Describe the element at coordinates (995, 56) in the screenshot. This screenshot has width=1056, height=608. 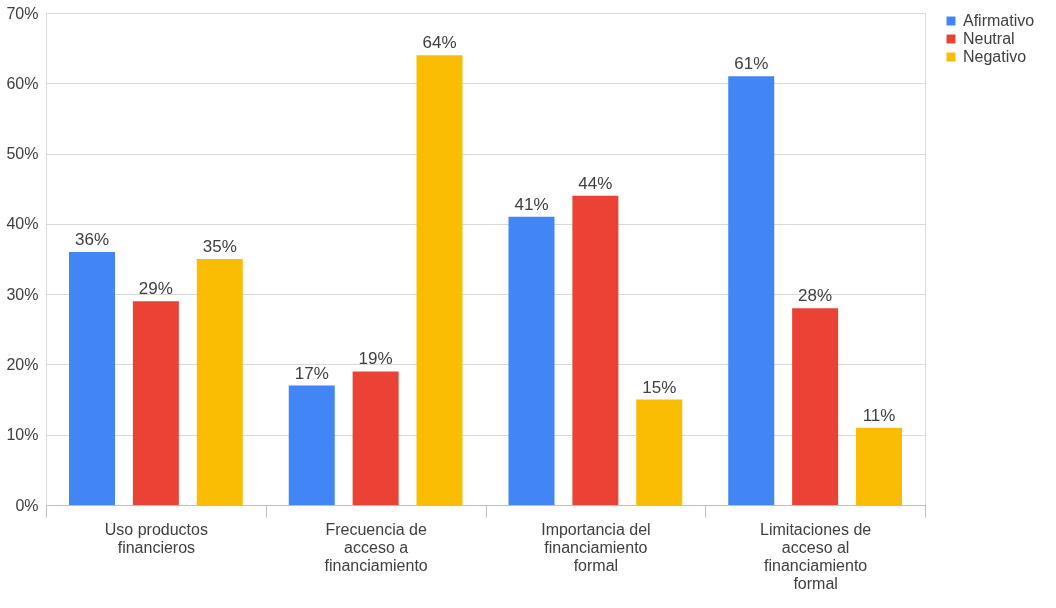
I see `legend-label: Negativo` at that location.